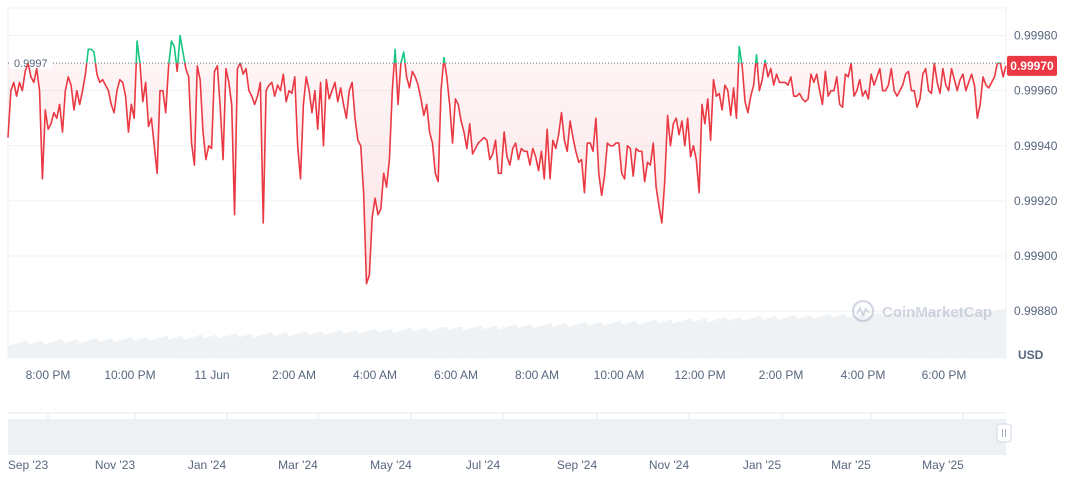  I want to click on navigator-selected-range, so click(507, 437).